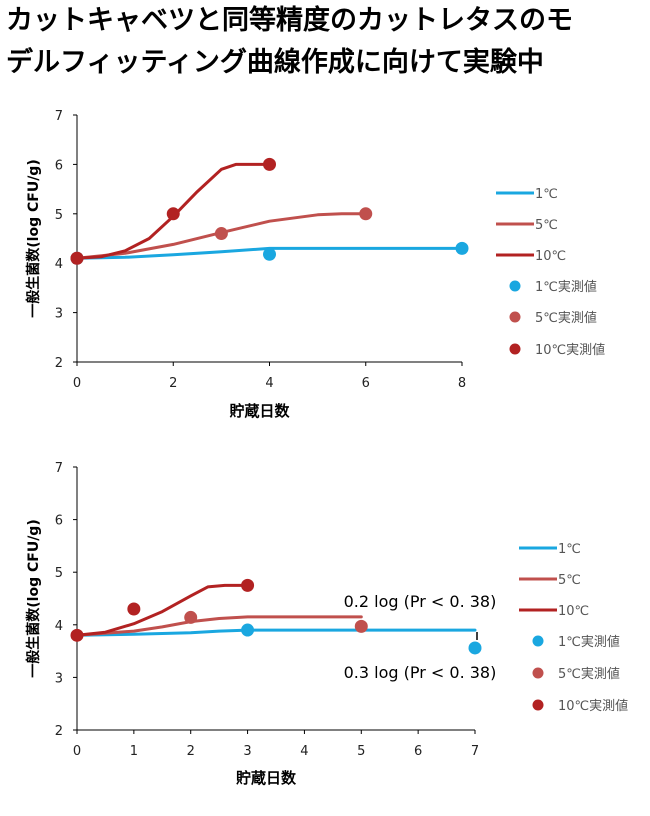 The height and width of the screenshot is (816, 650). What do you see at coordinates (462, 383) in the screenshot?
I see `x-tick-label: 8` at bounding box center [462, 383].